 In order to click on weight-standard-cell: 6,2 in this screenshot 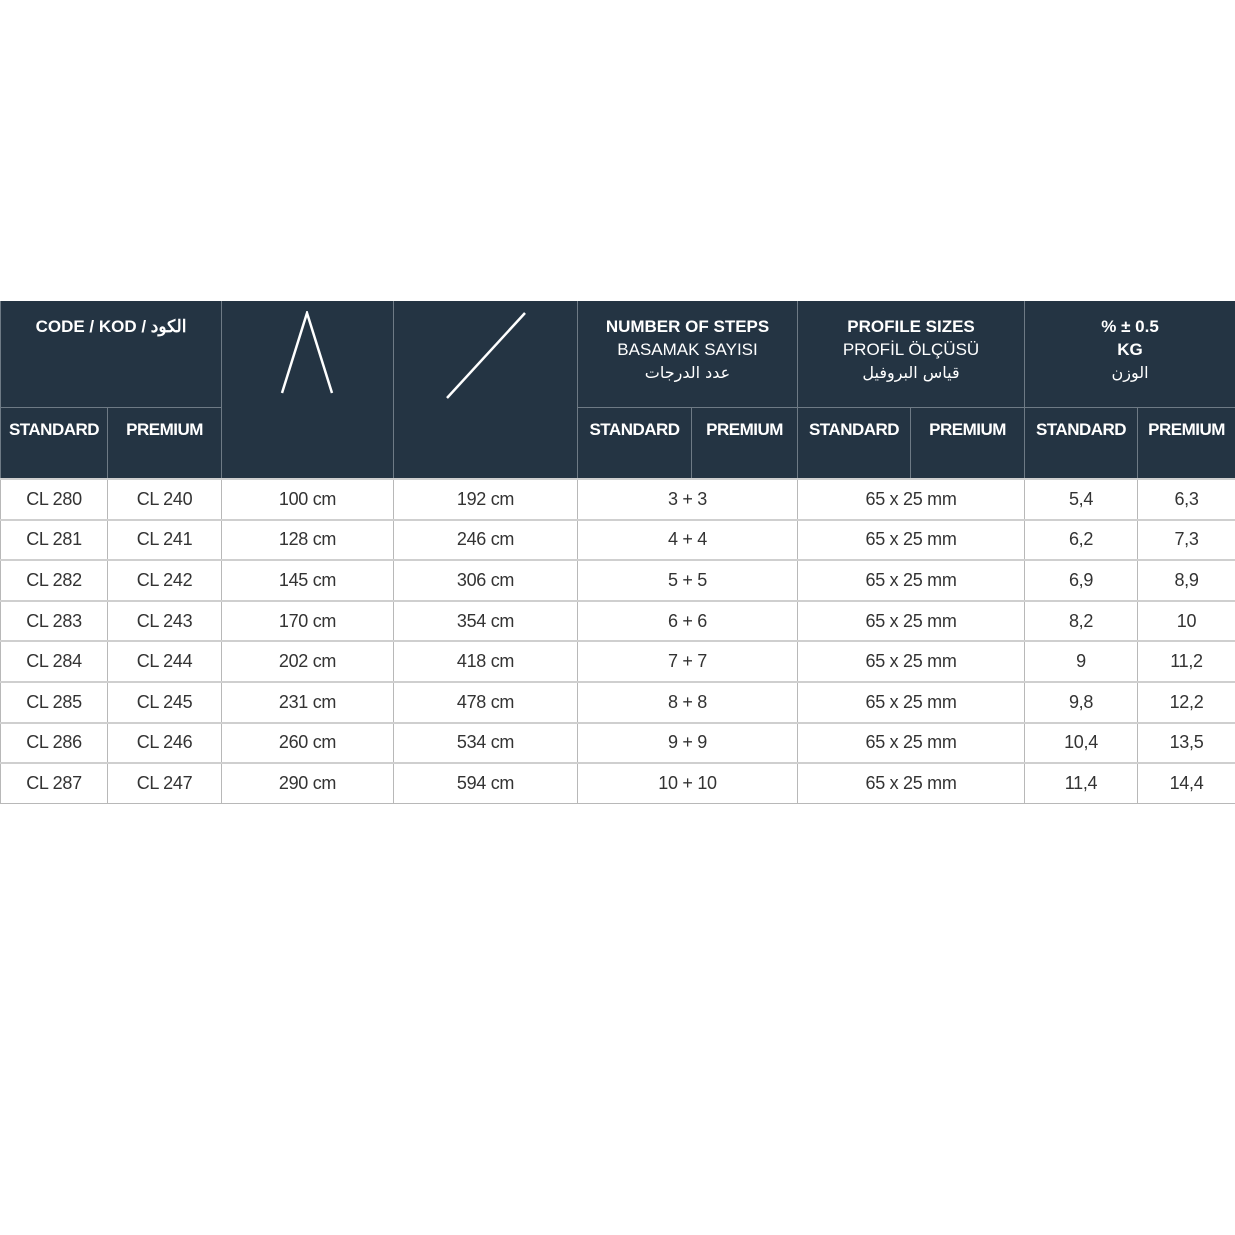, I will do `click(1081, 539)`.